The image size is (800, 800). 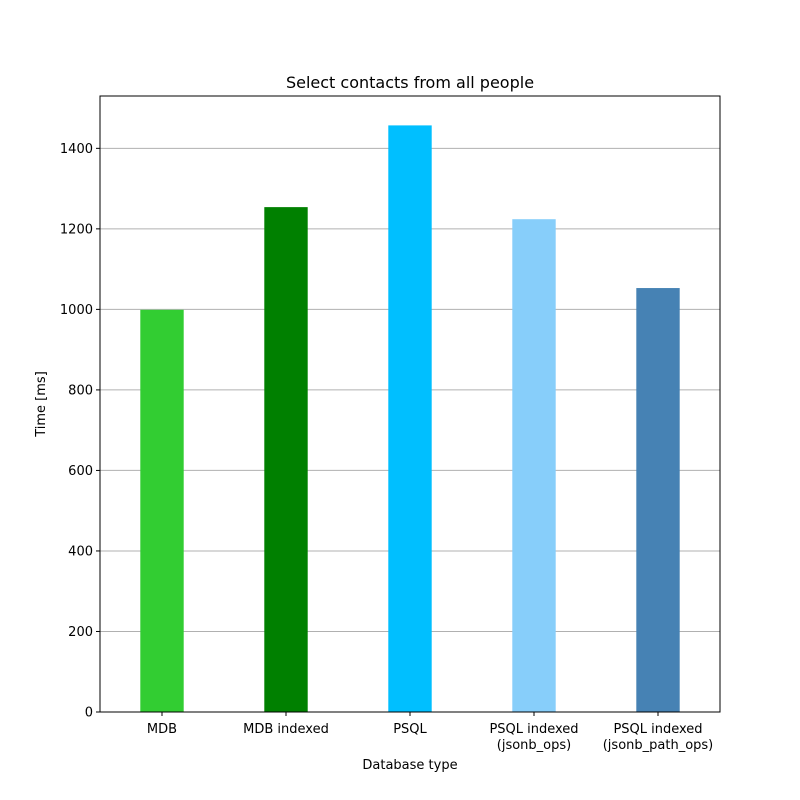 I want to click on x-axis-label: Database type, so click(x=409, y=765).